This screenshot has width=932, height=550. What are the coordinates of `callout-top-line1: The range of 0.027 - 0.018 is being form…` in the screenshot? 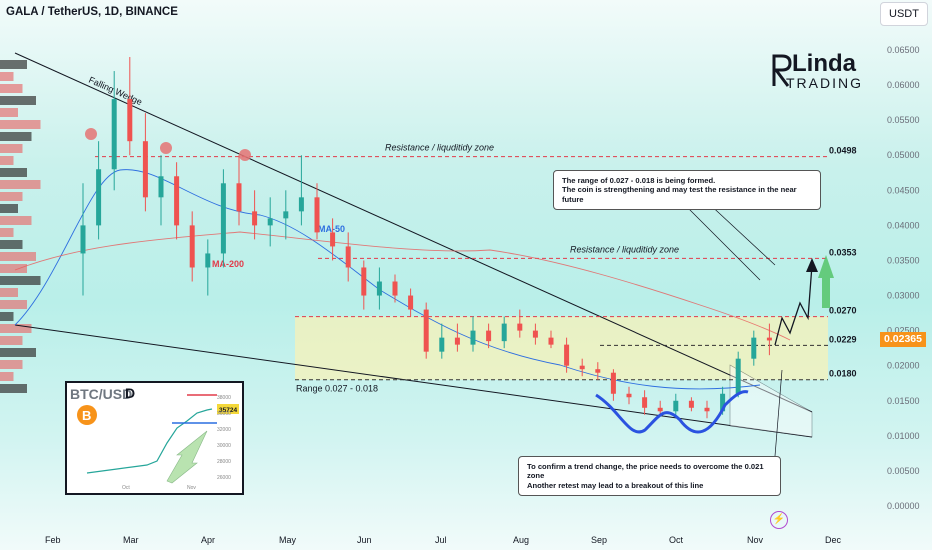 It's located at (639, 180).